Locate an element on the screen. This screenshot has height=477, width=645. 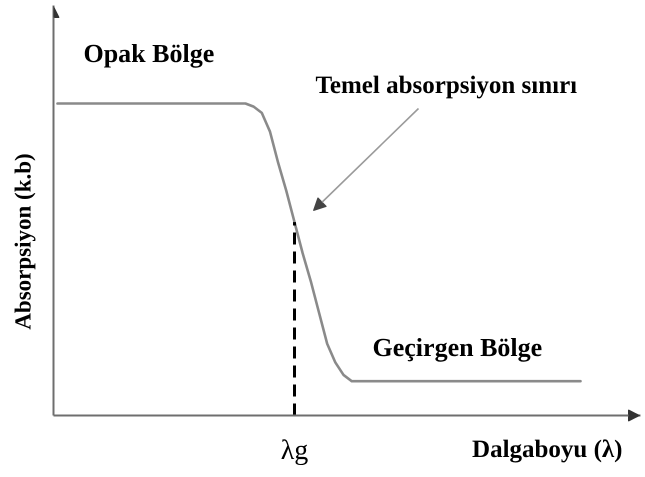
text: Opak Bölge is located at coordinates (149, 53).